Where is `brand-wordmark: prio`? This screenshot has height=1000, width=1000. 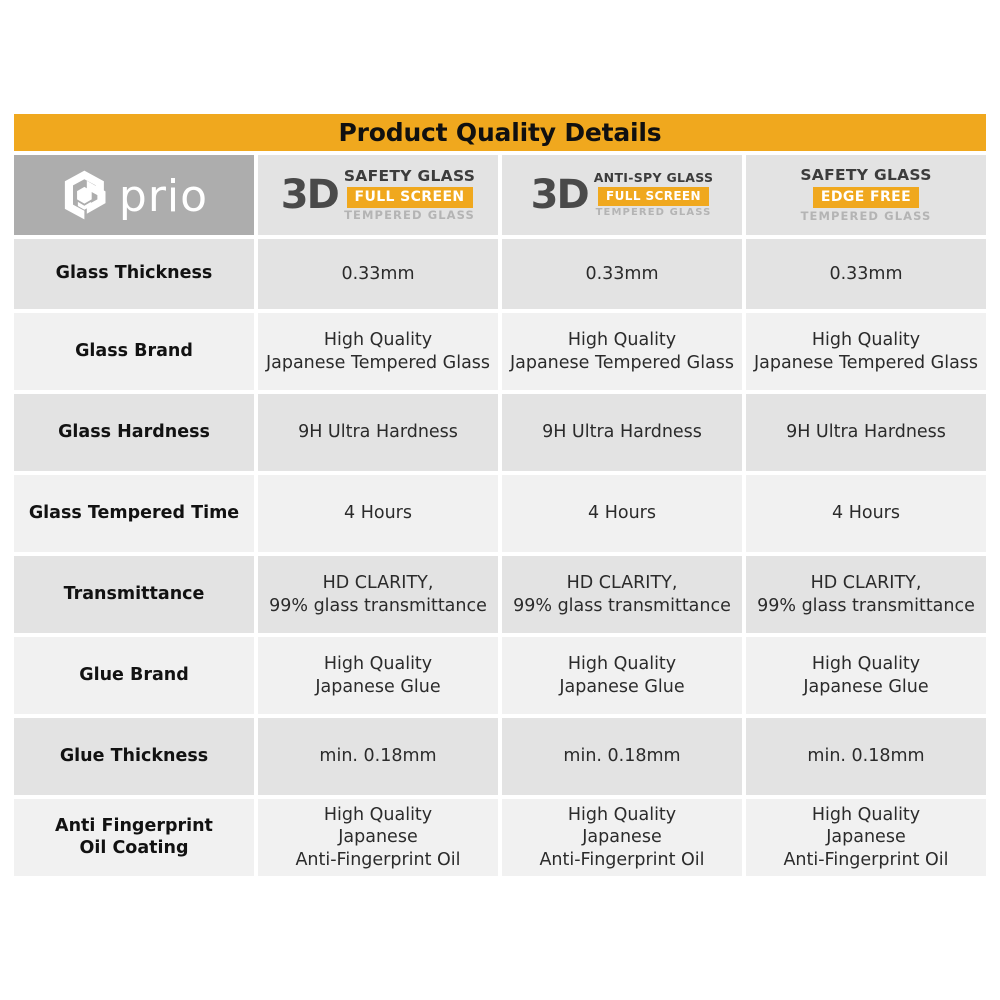 brand-wordmark: prio is located at coordinates (163, 196).